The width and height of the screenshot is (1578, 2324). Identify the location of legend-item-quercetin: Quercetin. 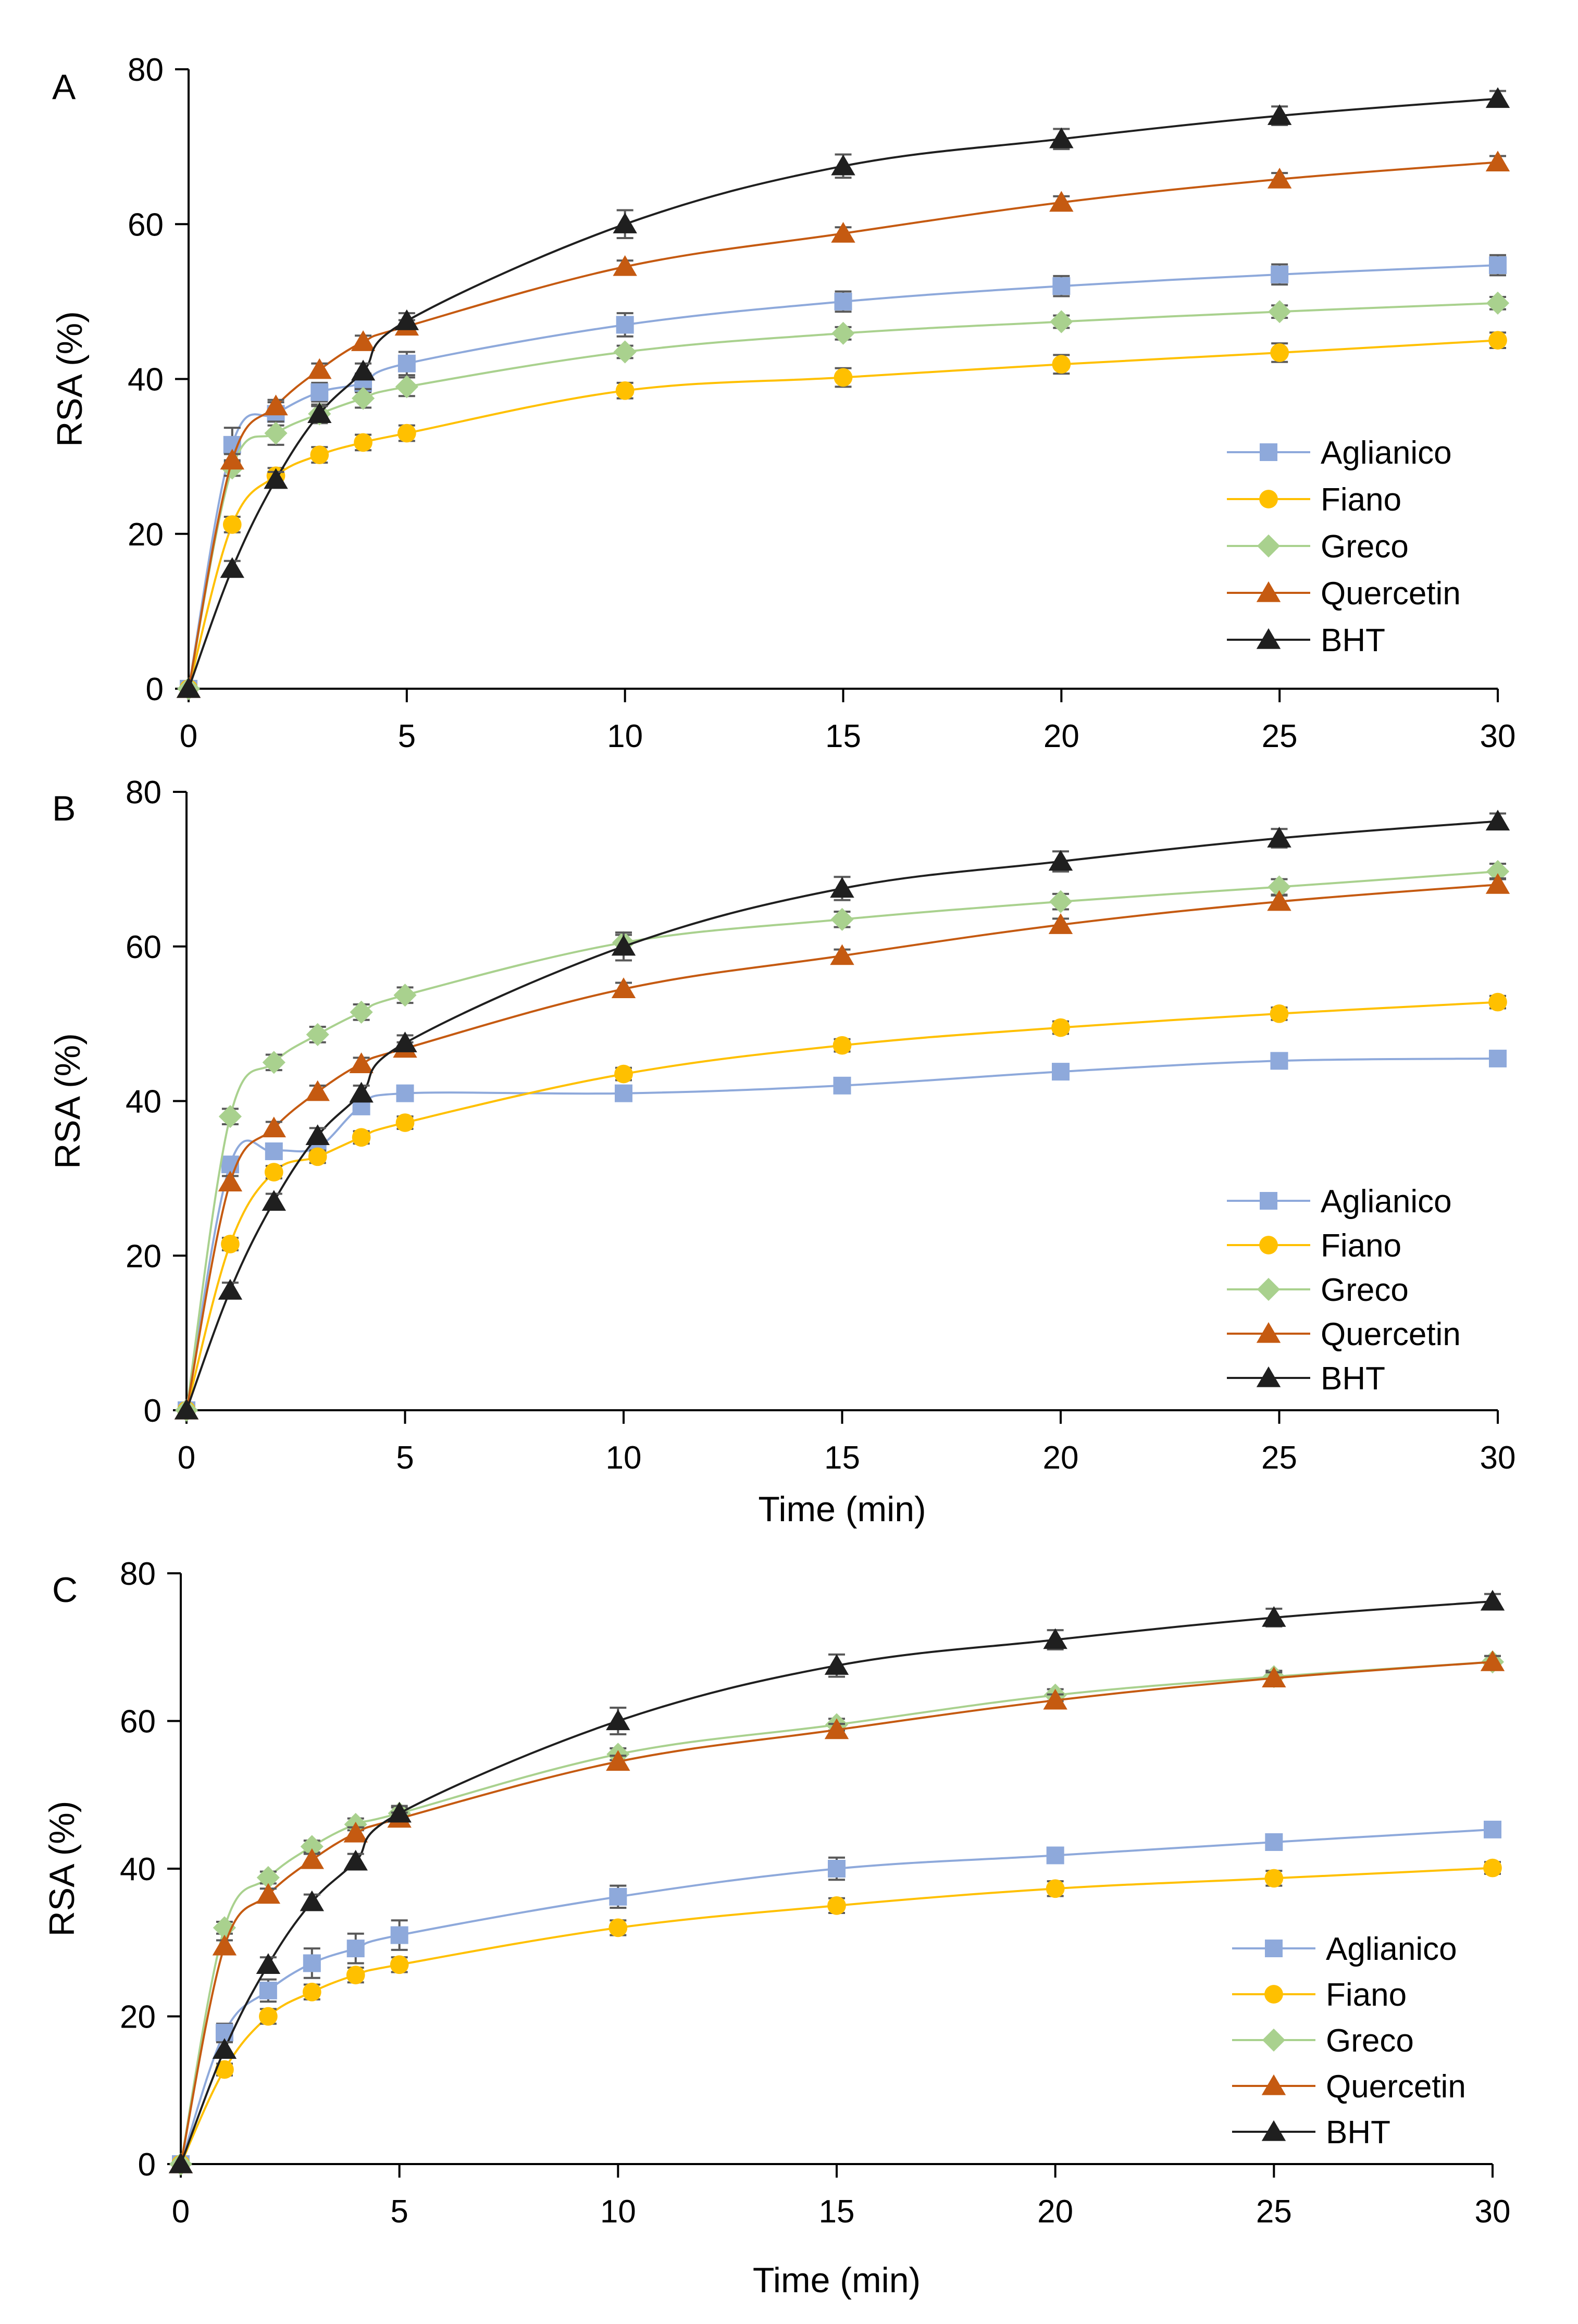
(1344, 1334).